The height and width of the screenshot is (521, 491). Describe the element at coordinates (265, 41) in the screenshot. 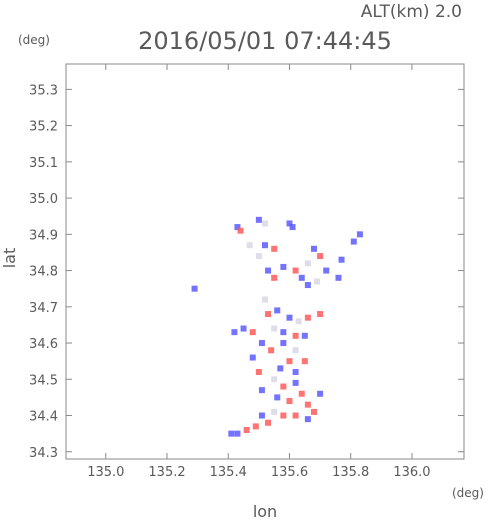

I see `chart-title: 2016/05/01 07:44:45` at that location.